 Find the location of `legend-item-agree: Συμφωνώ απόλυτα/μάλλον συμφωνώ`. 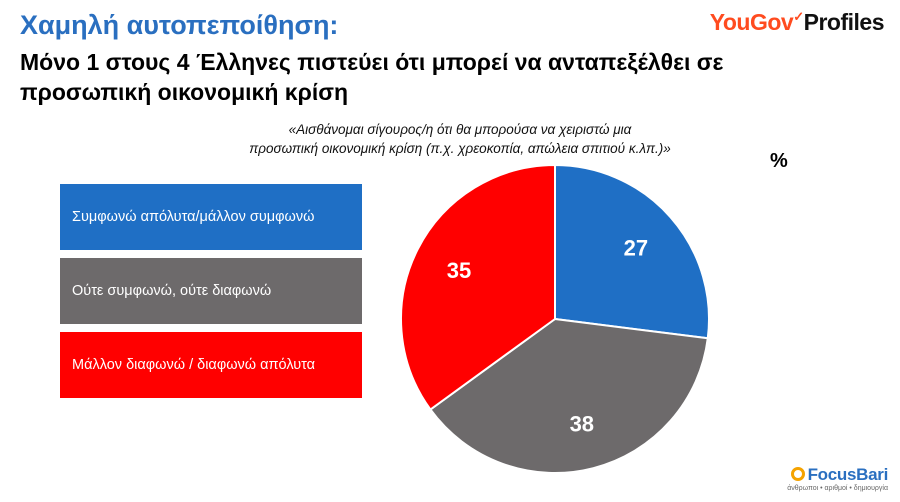

legend-item-agree: Συμφωνώ απόλυτα/μάλλον συμφωνώ is located at coordinates (211, 217).